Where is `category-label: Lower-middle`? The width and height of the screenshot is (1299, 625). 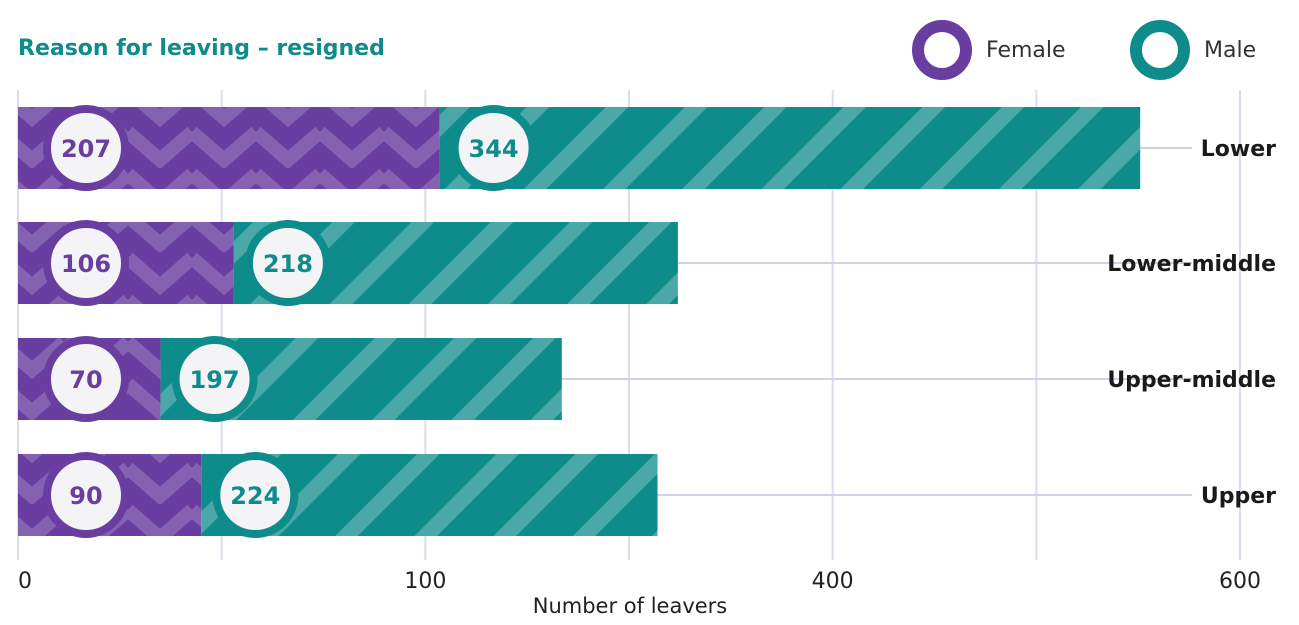
category-label: Lower-middle is located at coordinates (1191, 264).